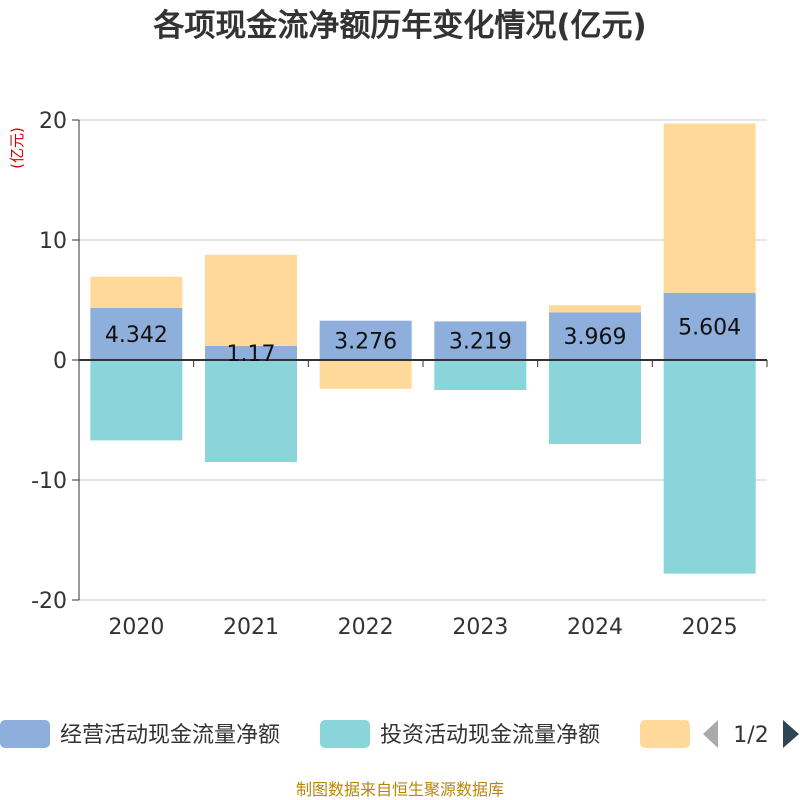 This screenshot has width=800, height=800. Describe the element at coordinates (480, 627) in the screenshot. I see `x-tick-label: 2023` at that location.